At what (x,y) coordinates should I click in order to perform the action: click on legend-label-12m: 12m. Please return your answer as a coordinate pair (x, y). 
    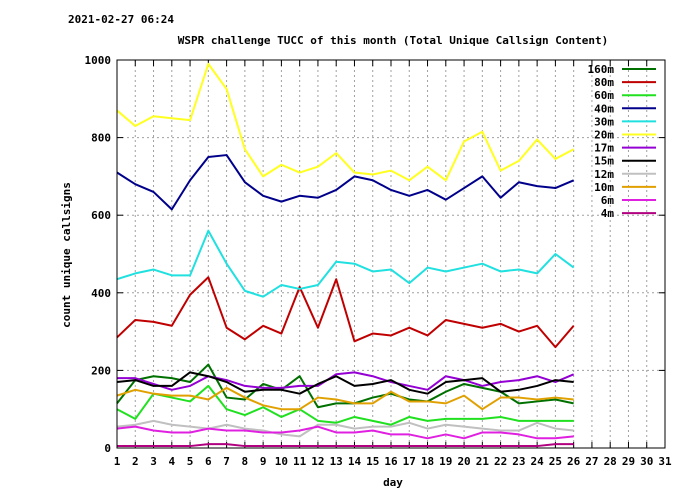
    Looking at the image, I should click on (604, 174).